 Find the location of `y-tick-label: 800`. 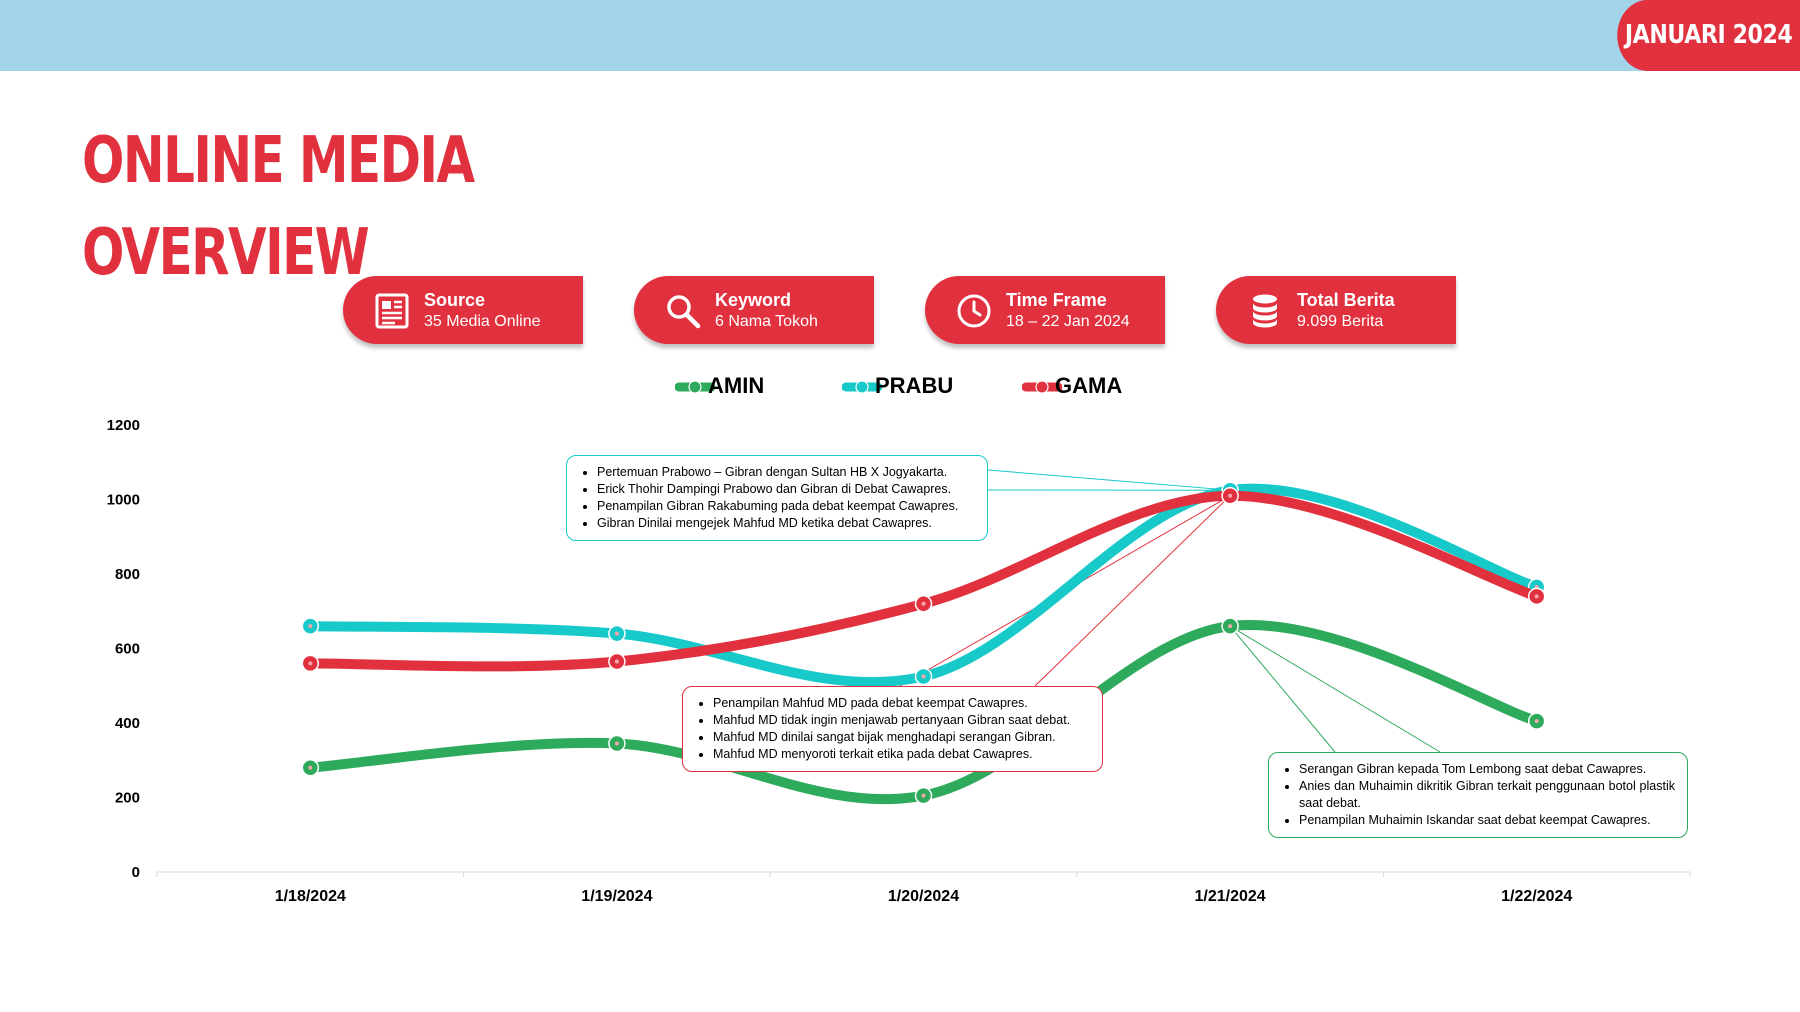

y-tick-label: 800 is located at coordinates (127, 574).